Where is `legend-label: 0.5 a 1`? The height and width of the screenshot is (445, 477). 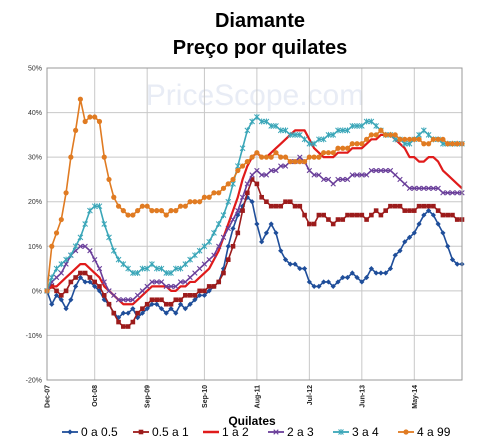
legend-label: 0.5 a 1 is located at coordinates (170, 432).